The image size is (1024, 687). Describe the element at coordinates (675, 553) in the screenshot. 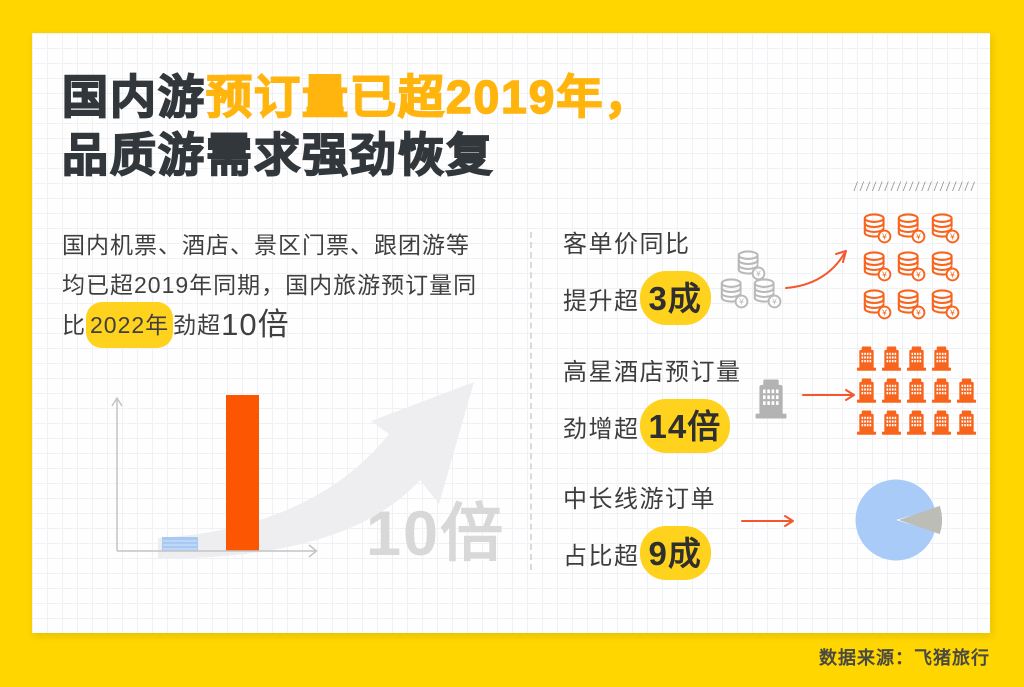

I see `stat-highlight: 9成` at that location.